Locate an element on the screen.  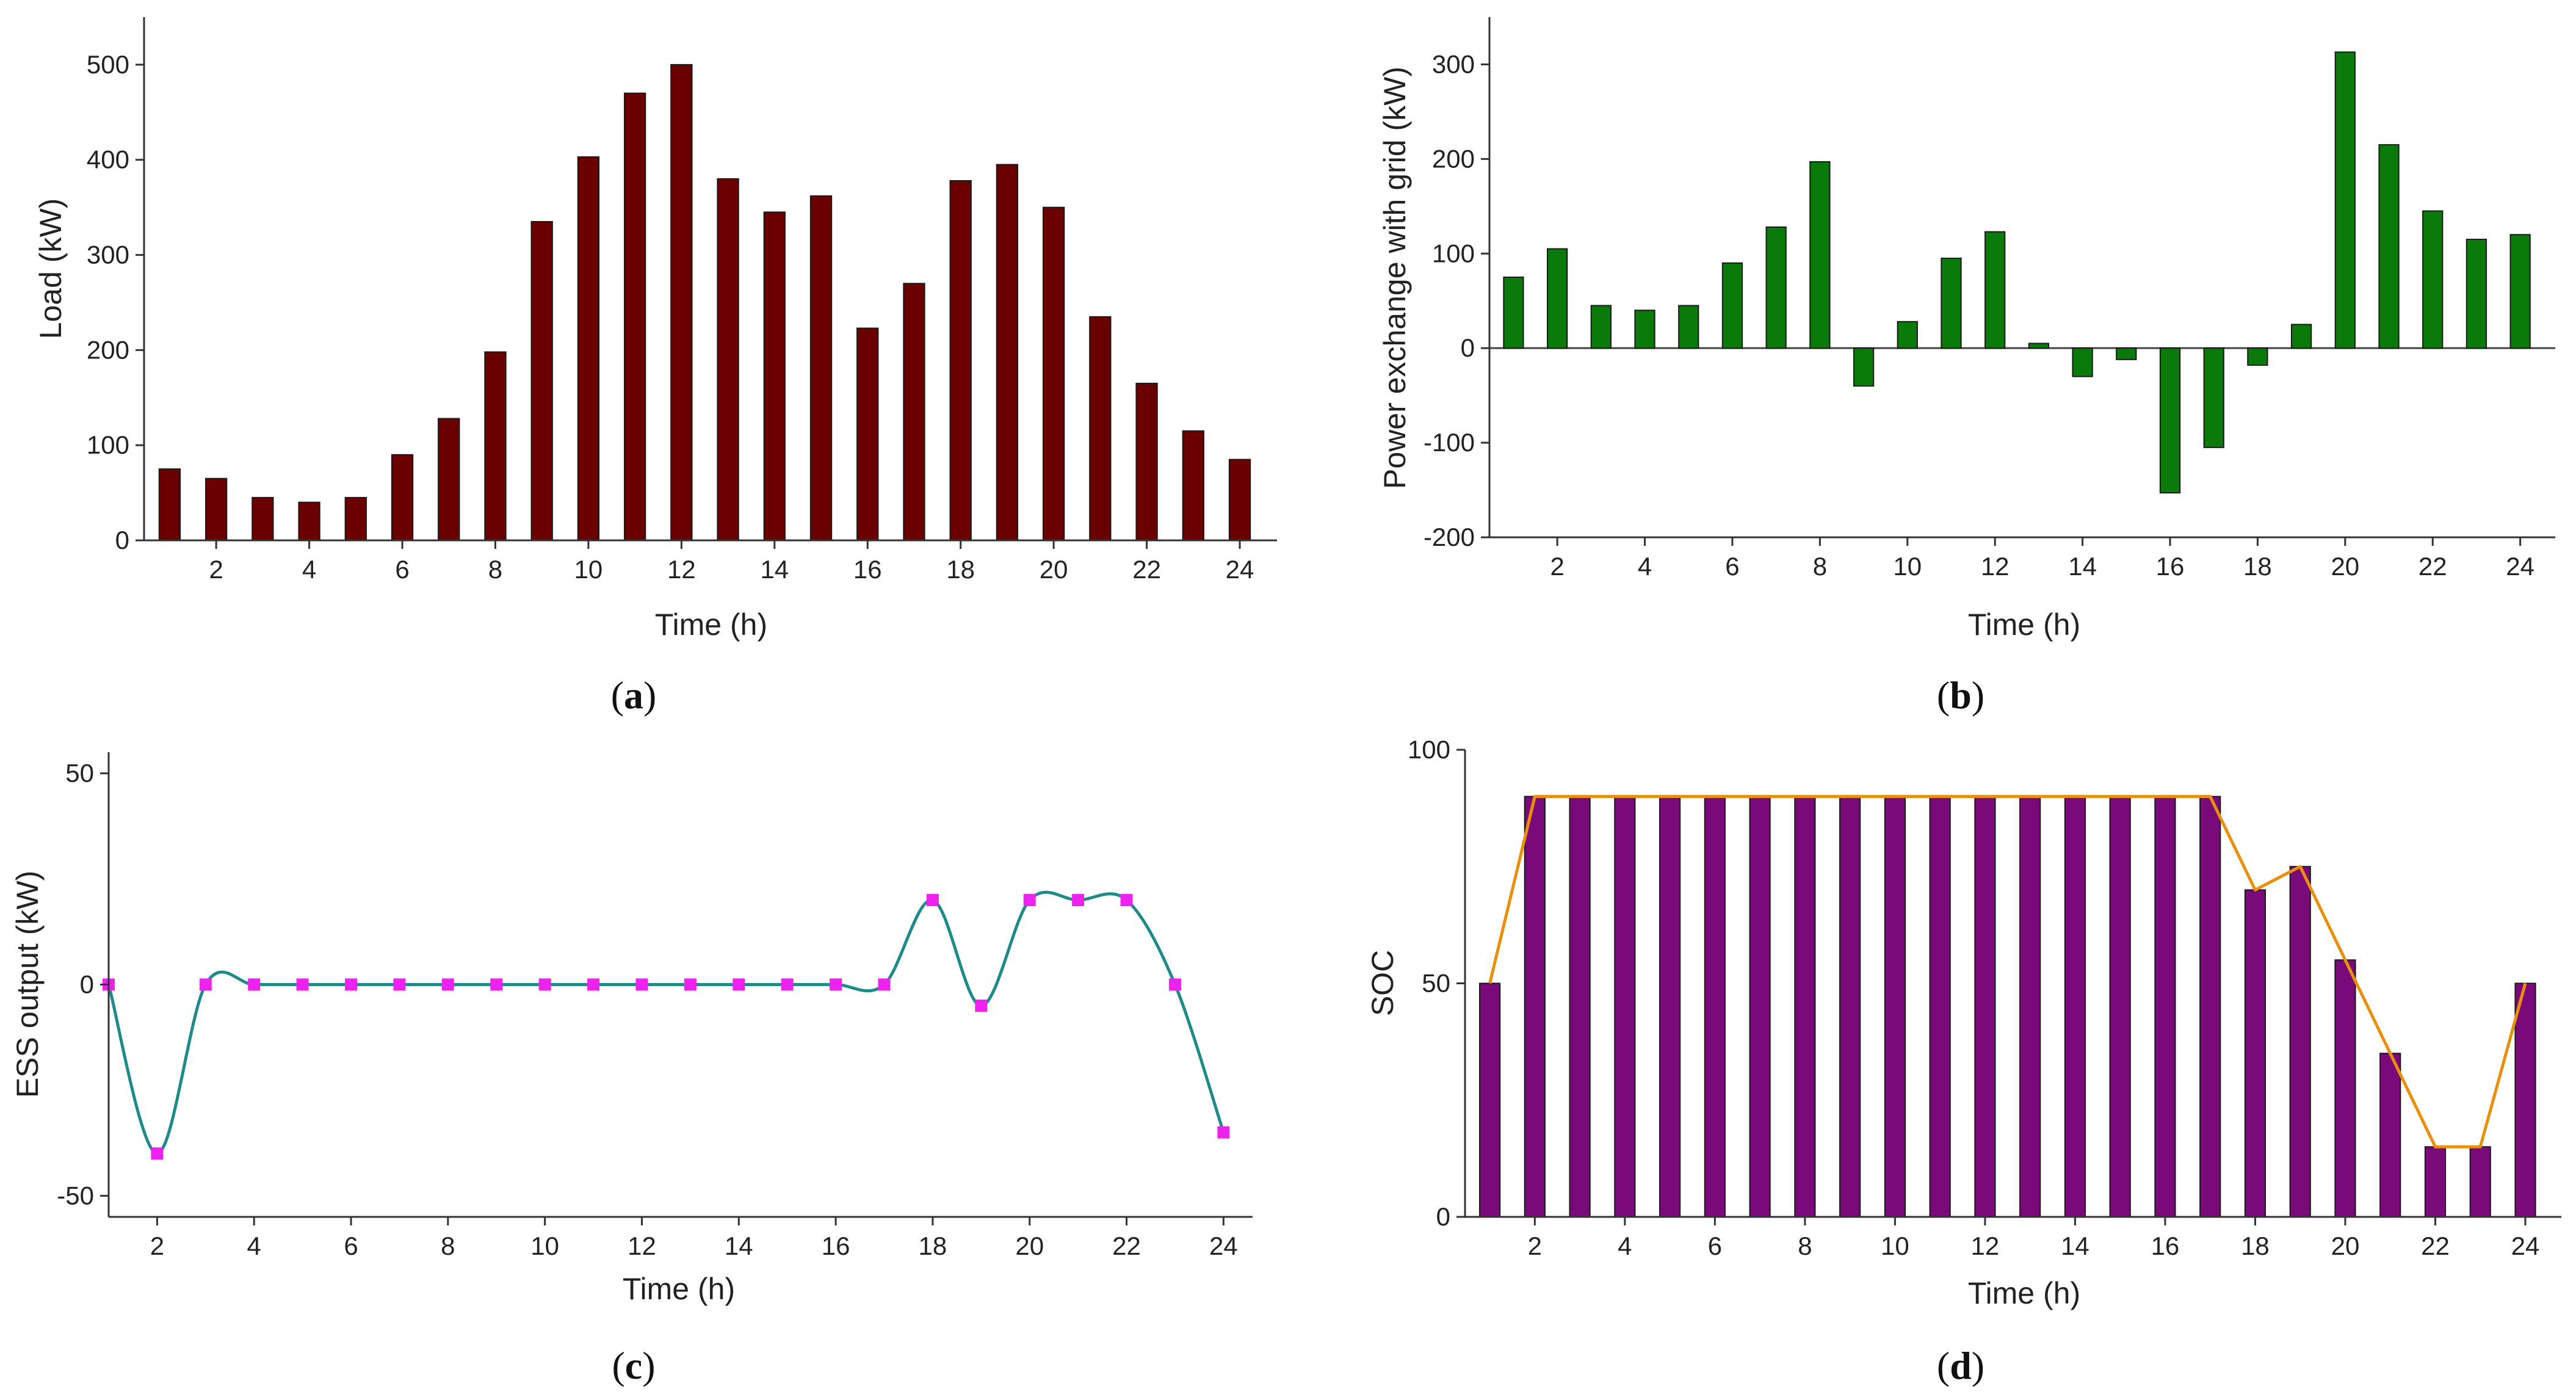
panel-c-xtick-label: 10 is located at coordinates (544, 1246).